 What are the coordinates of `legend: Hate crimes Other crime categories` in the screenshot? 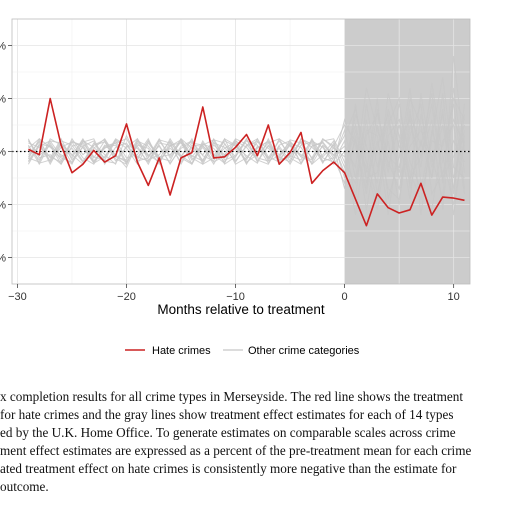 It's located at (242, 351).